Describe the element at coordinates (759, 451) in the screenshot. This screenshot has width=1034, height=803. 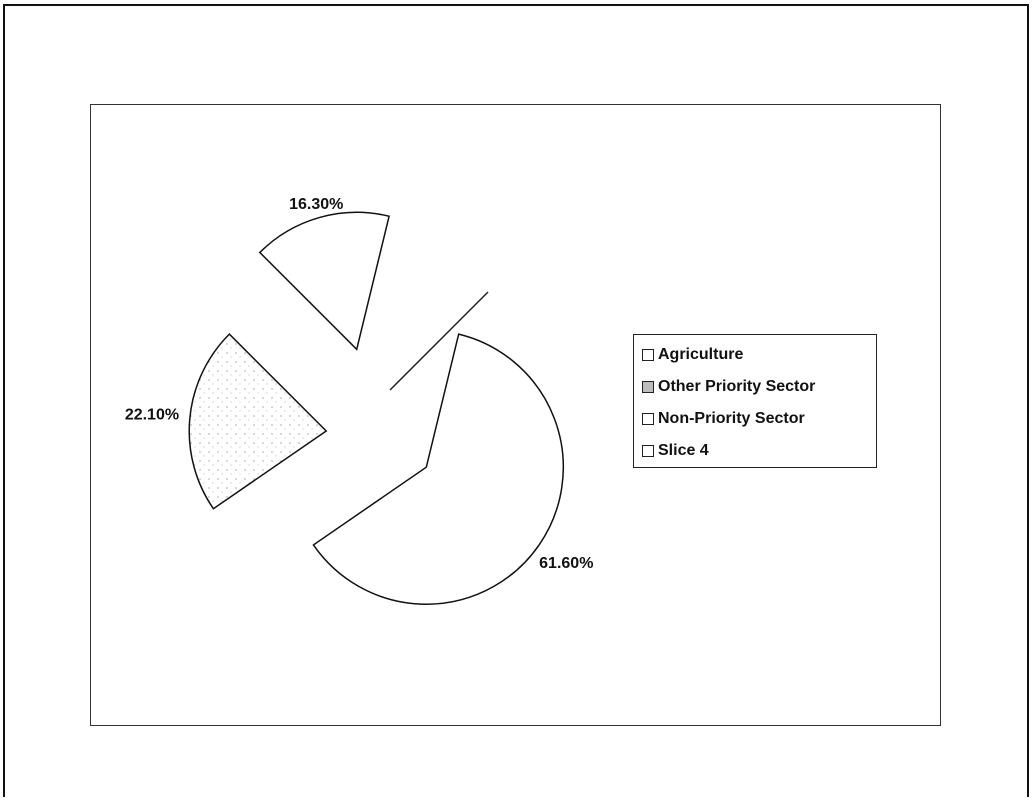
I see `legend-item-slice-4: Slice 4` at that location.